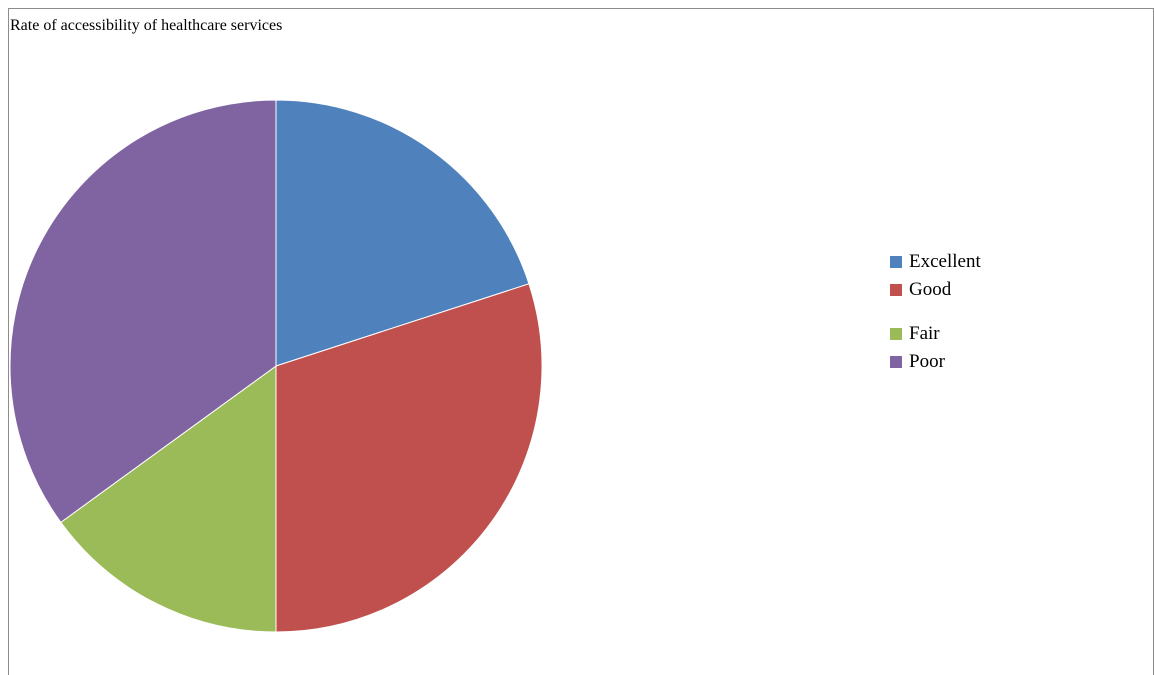 The height and width of the screenshot is (675, 1154). Describe the element at coordinates (924, 333) in the screenshot. I see `legend-label-fair: Fair` at that location.